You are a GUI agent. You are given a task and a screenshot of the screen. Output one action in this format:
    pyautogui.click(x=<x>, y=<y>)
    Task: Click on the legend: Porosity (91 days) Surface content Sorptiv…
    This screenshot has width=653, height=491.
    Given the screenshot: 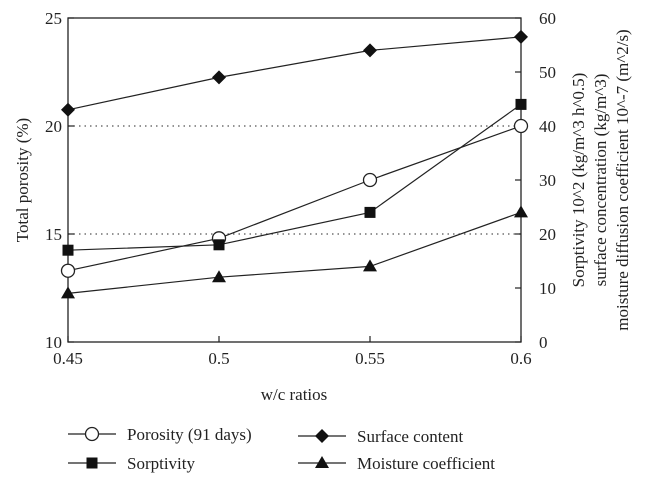 What is the action you would take?
    pyautogui.click(x=281, y=449)
    